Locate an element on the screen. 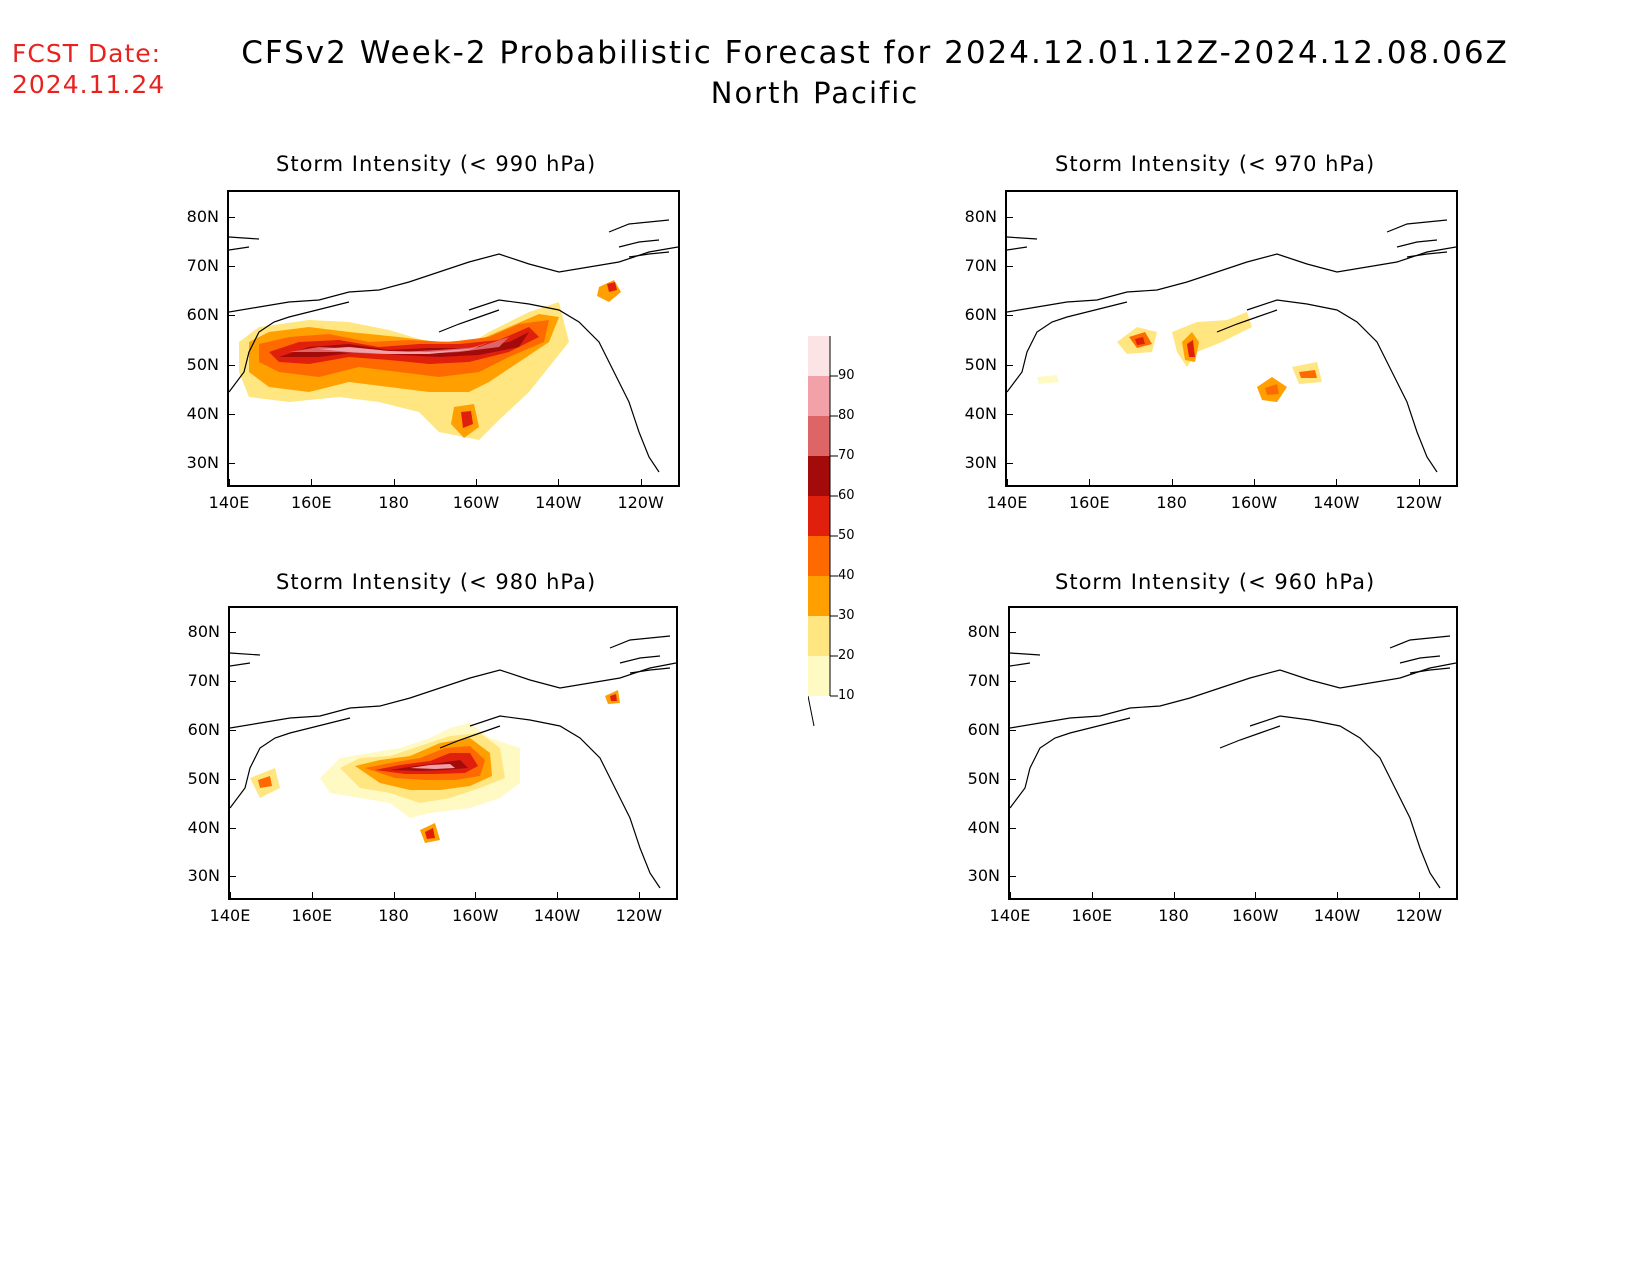  x-tick-label-960: 120W is located at coordinates (1419, 915).